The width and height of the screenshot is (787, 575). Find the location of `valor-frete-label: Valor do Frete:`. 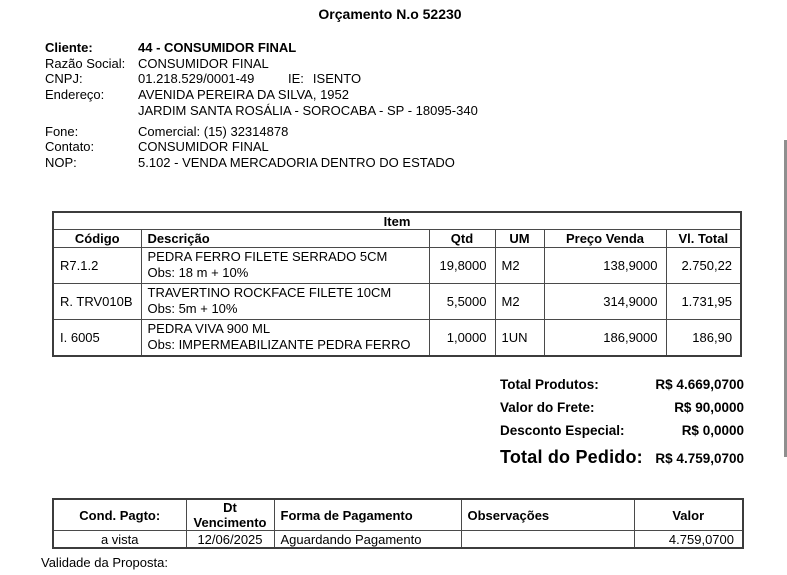

valor-frete-label: Valor do Frete: is located at coordinates (547, 407).